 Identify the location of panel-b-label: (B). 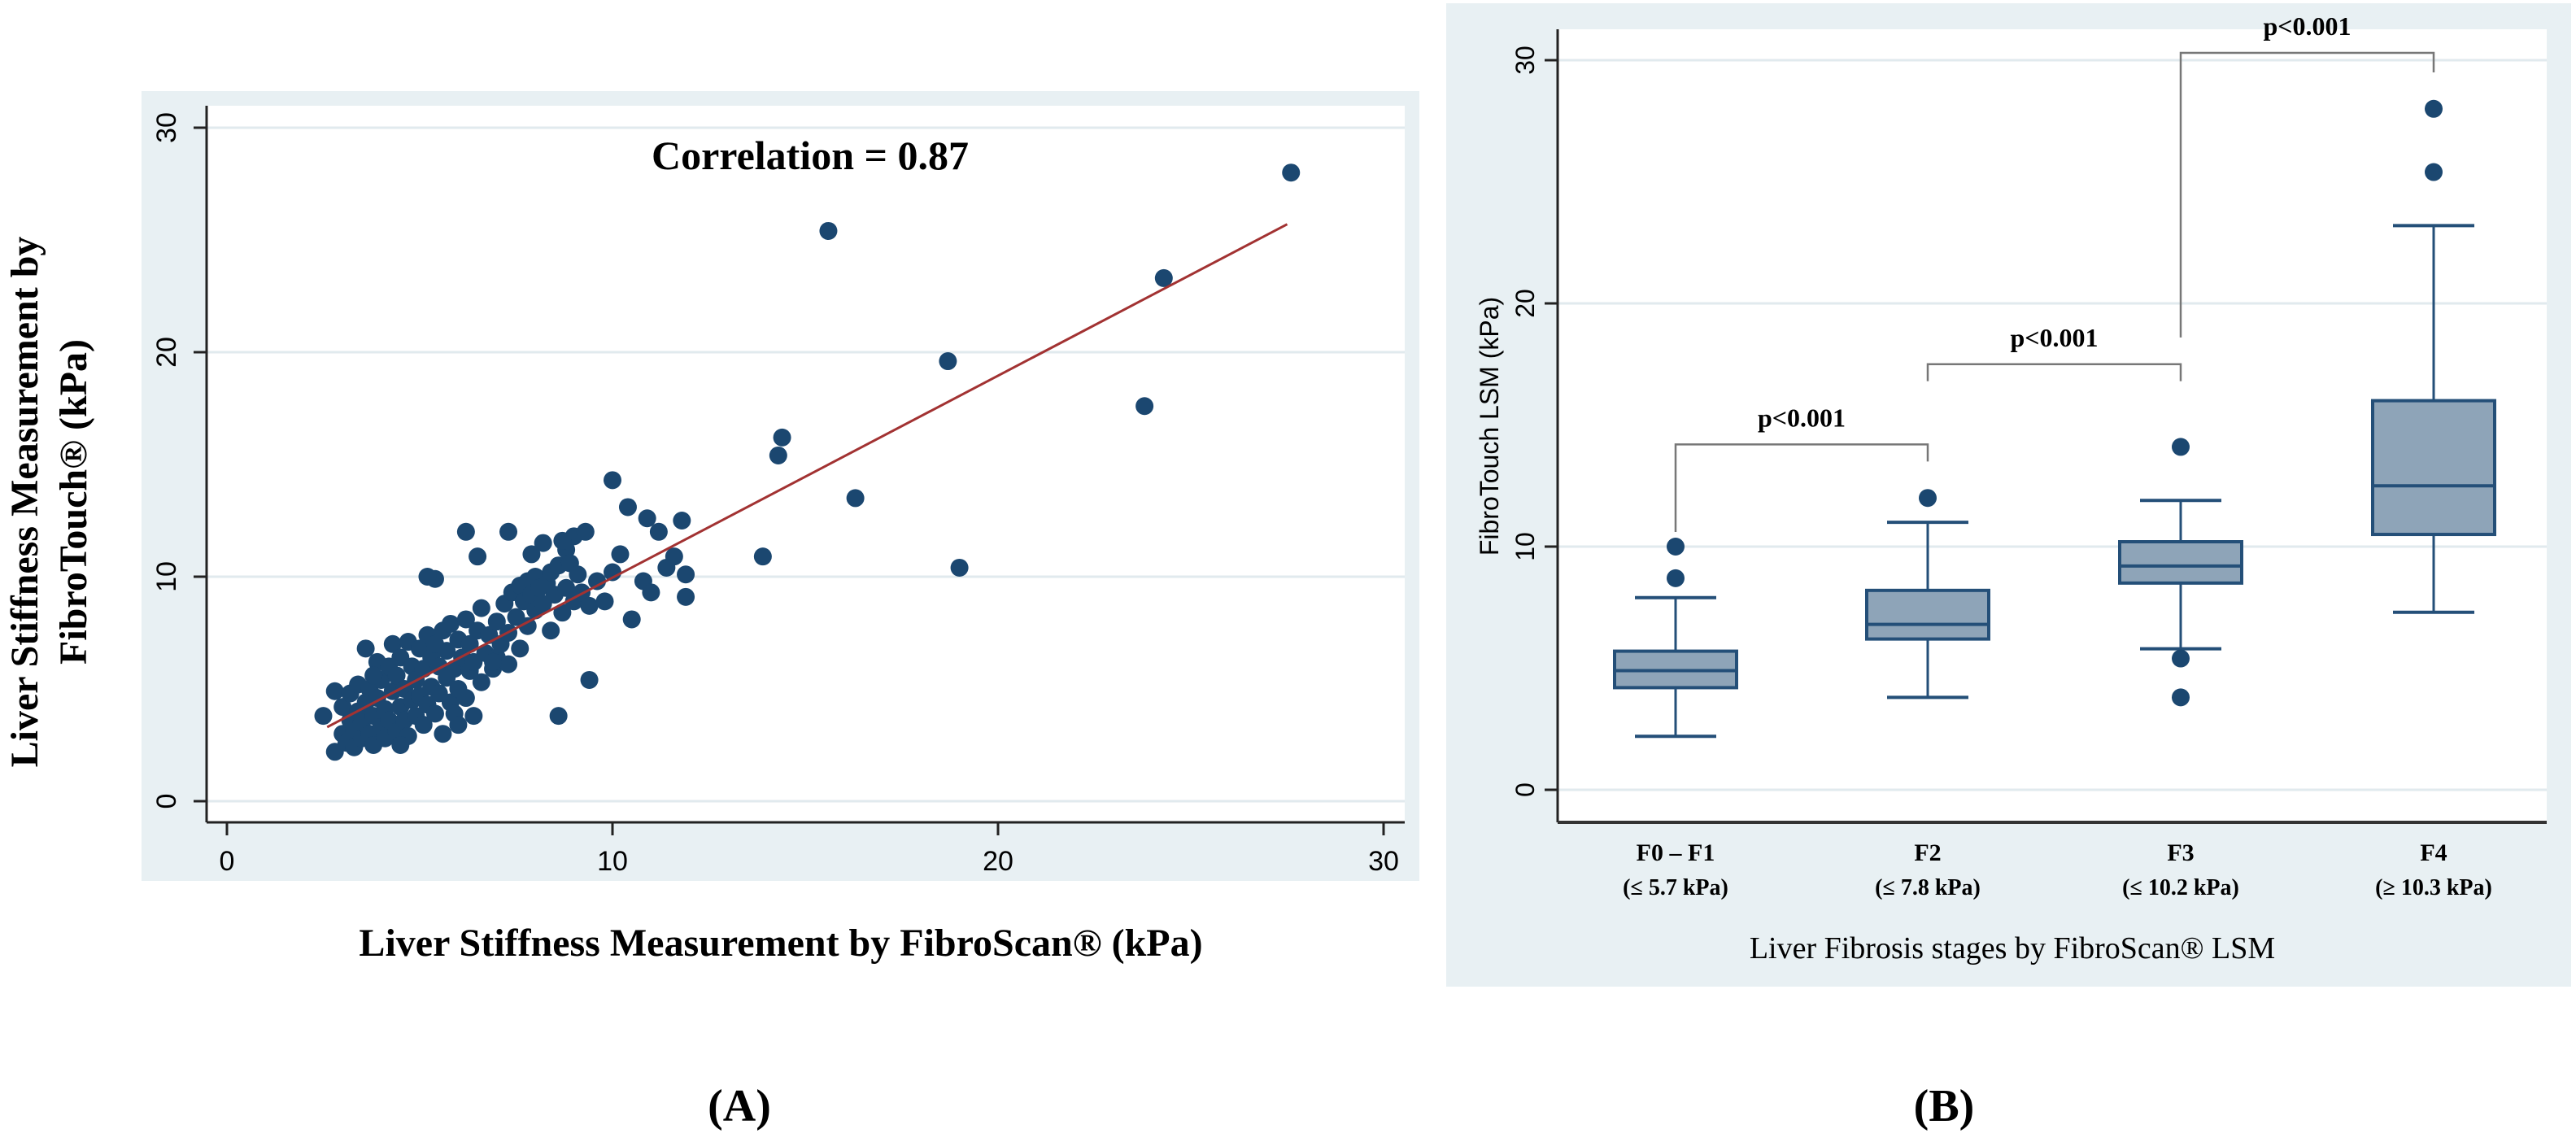
(1944, 1106).